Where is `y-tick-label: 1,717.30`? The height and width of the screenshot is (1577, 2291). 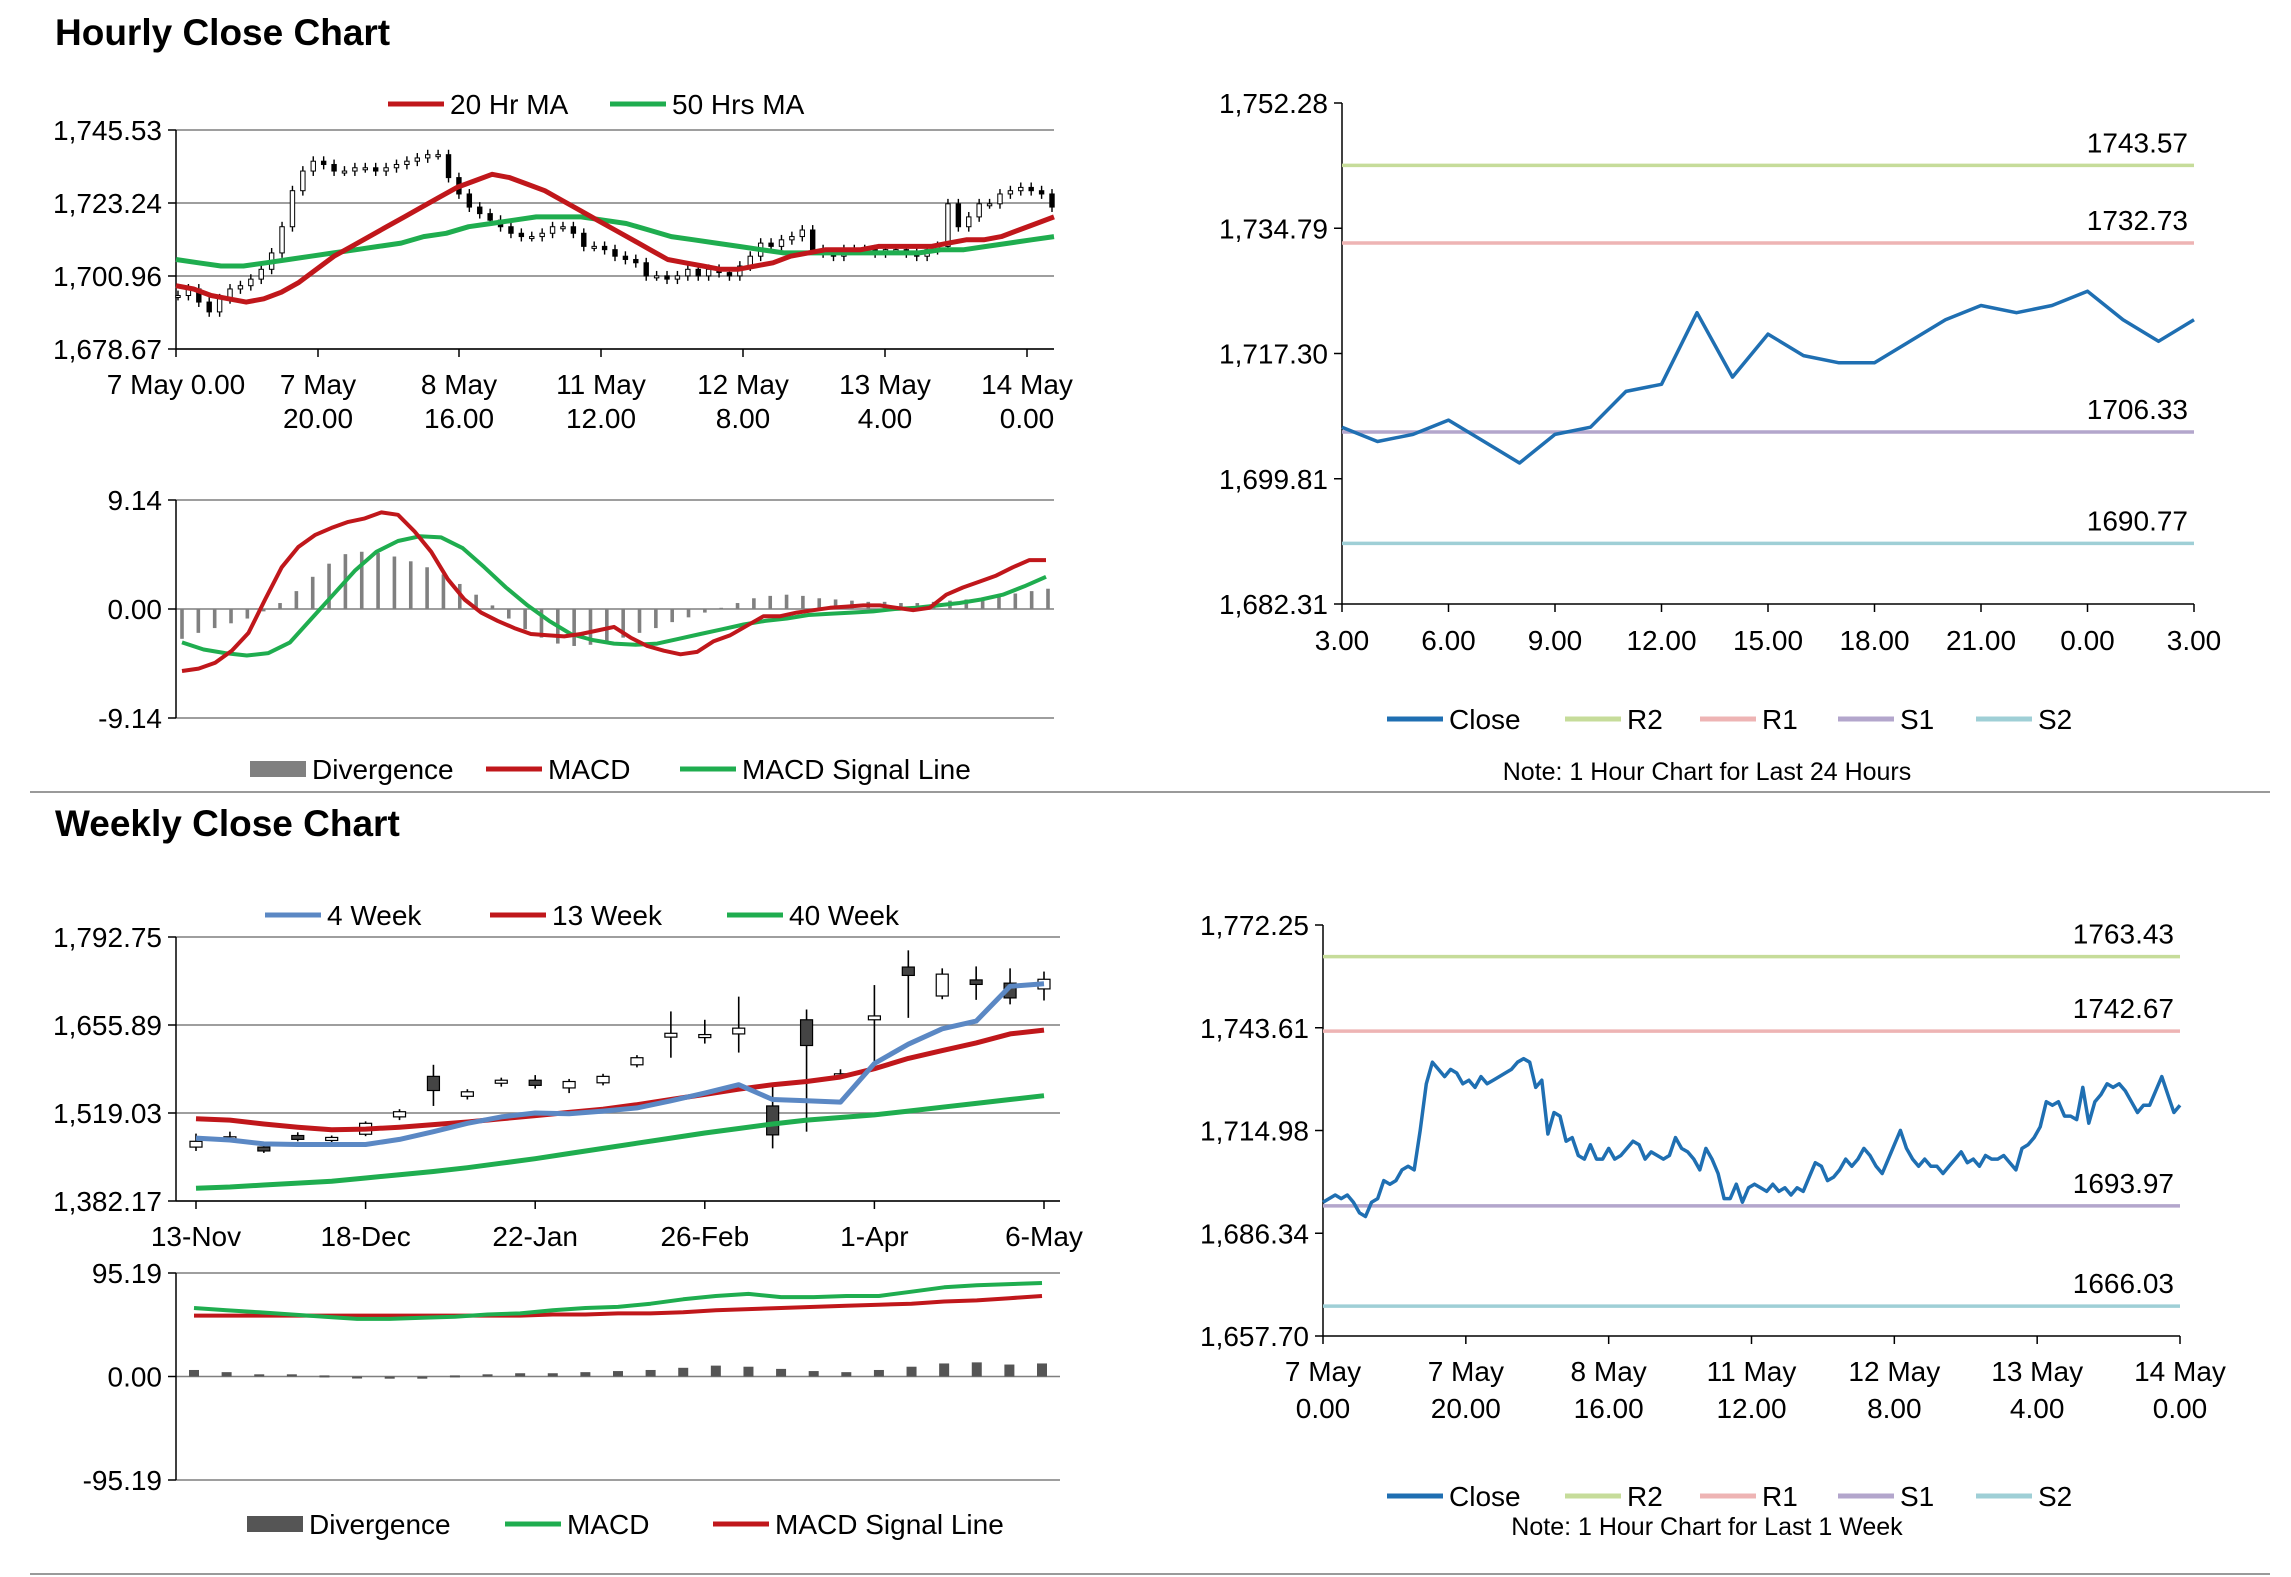
y-tick-label: 1,717.30 is located at coordinates (1273, 354).